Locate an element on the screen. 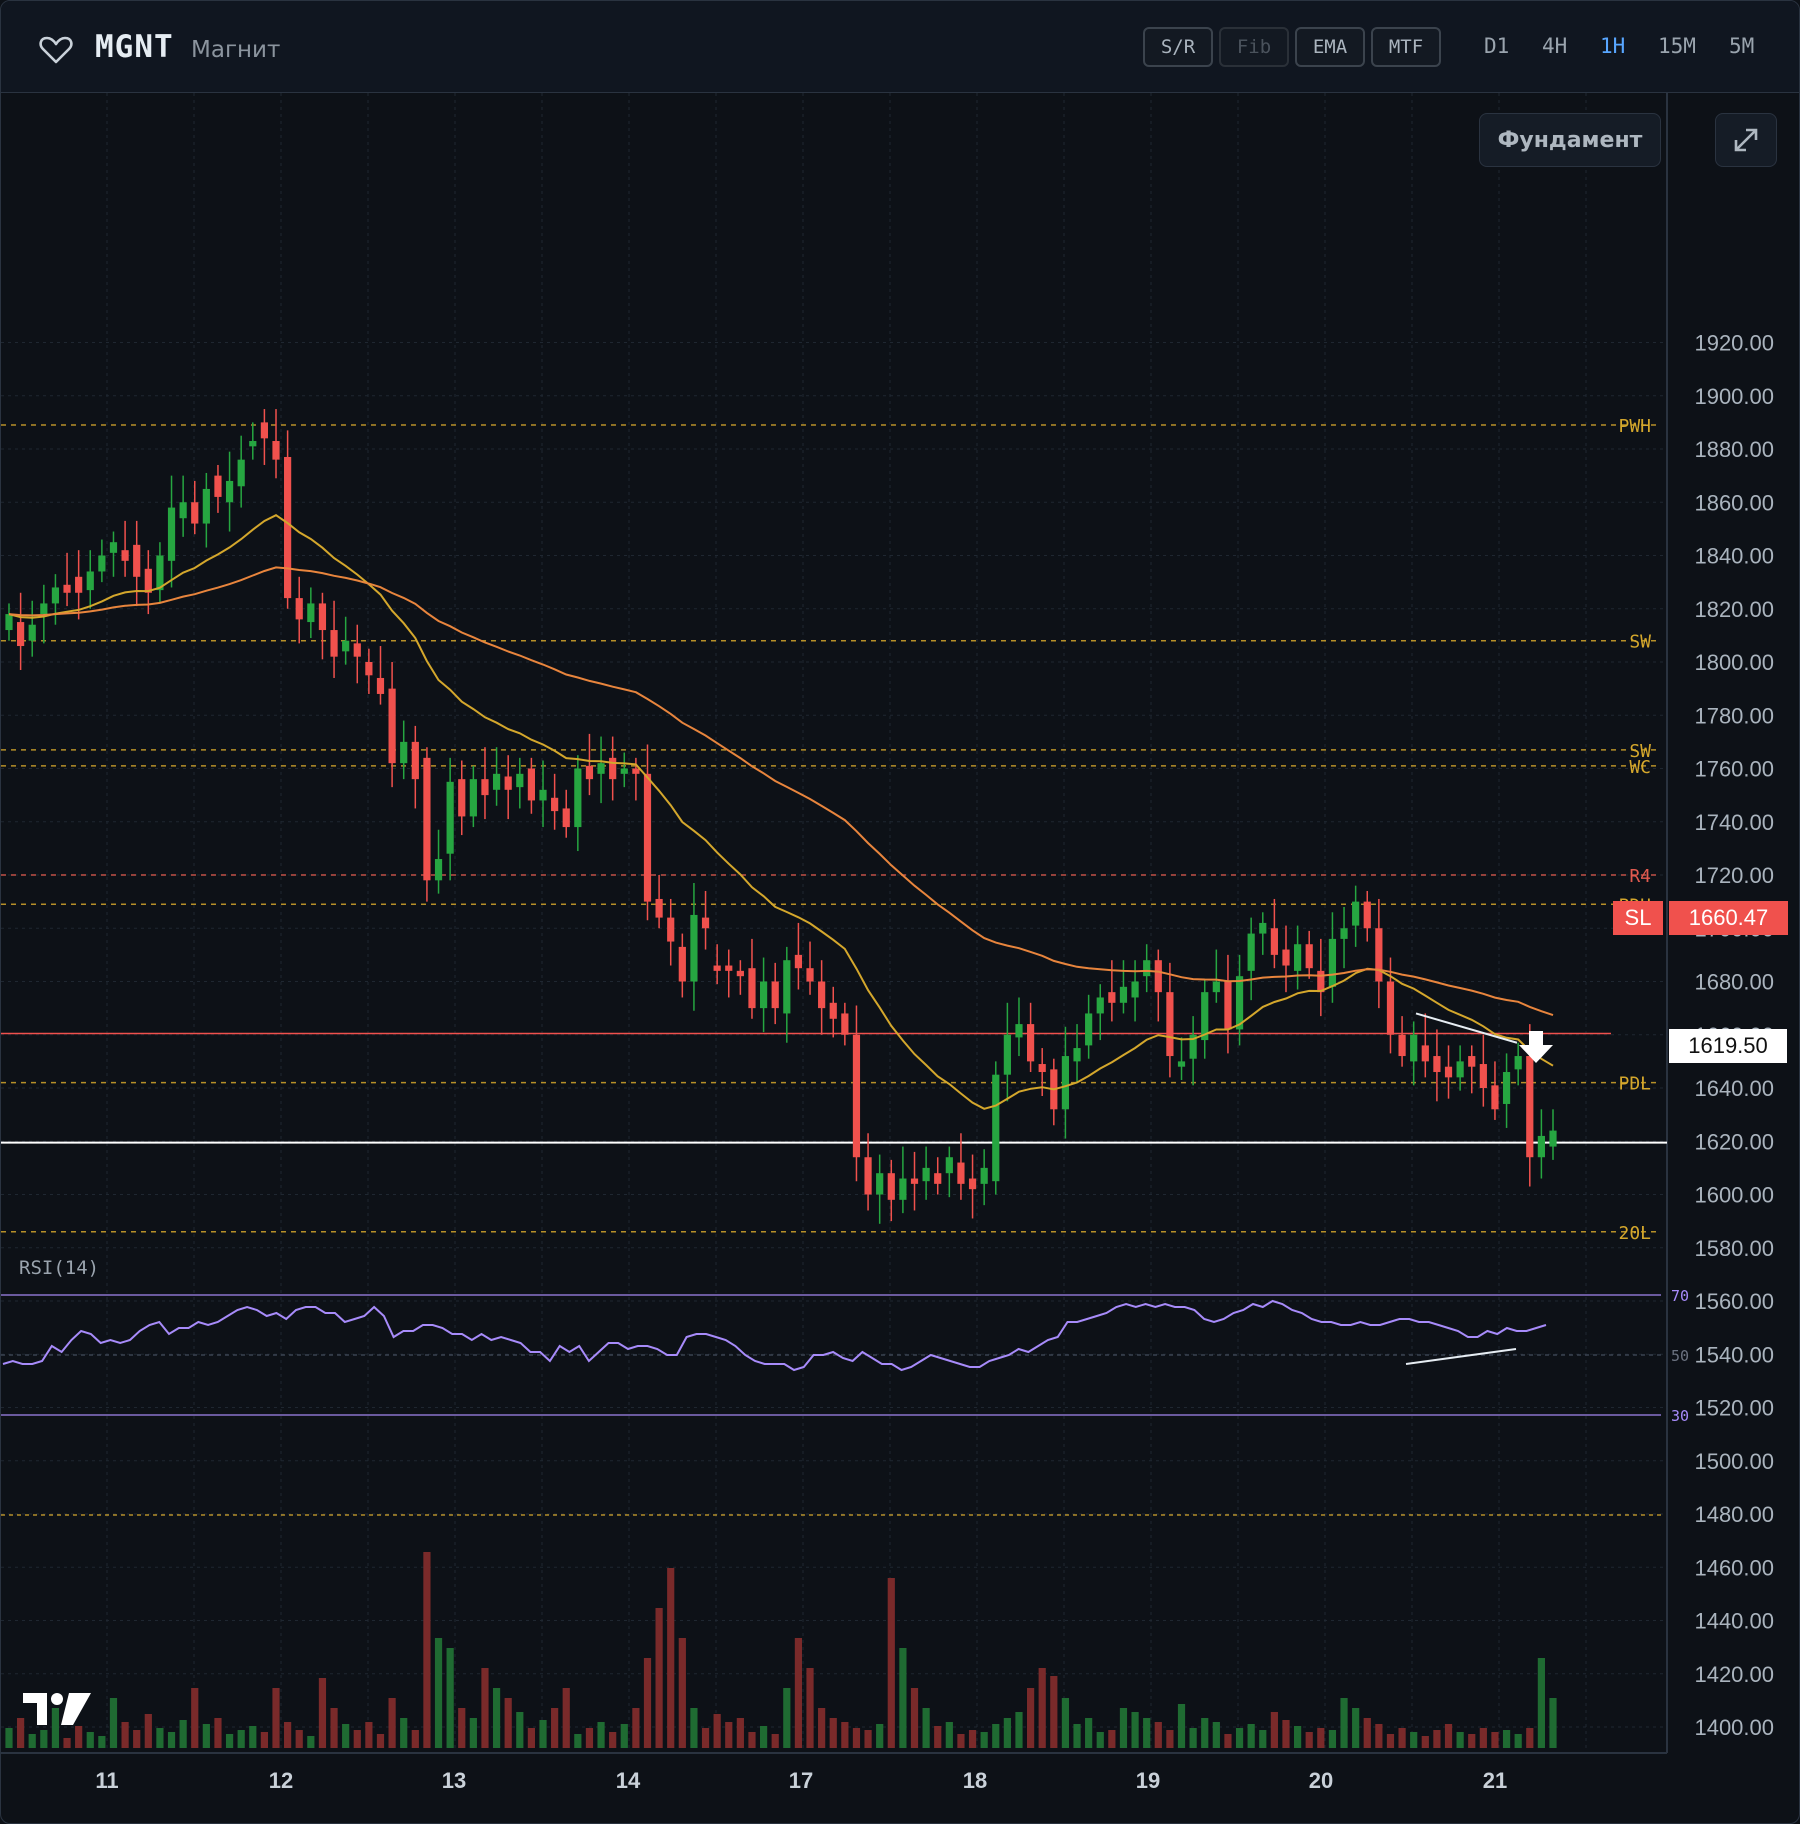 Image resolution: width=1800 pixels, height=1824 pixels. time-axis-label: 20 is located at coordinates (1321, 1780).